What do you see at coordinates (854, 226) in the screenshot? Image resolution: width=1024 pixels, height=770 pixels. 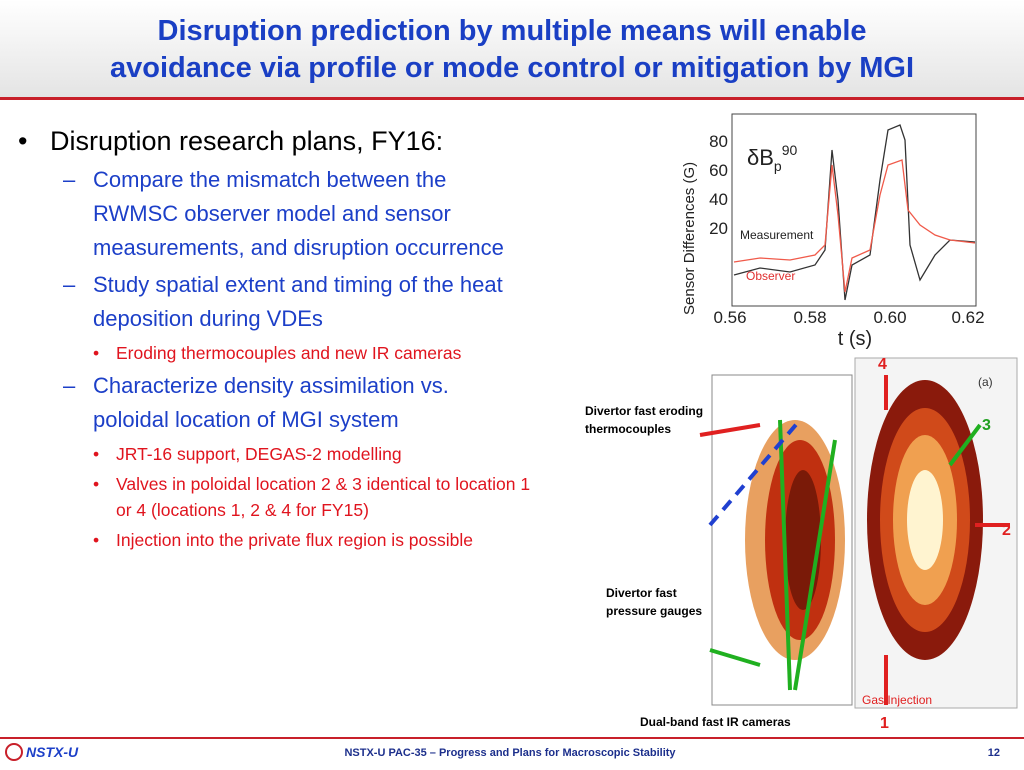 I see `observer-curve` at bounding box center [854, 226].